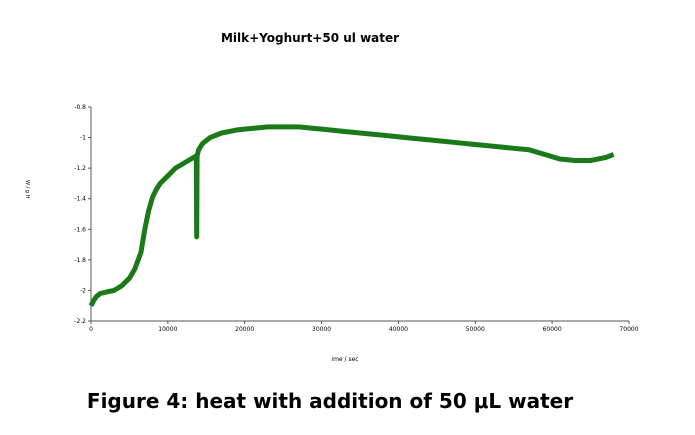  What do you see at coordinates (244, 329) in the screenshot?
I see `x-tick-label: 20000` at bounding box center [244, 329].